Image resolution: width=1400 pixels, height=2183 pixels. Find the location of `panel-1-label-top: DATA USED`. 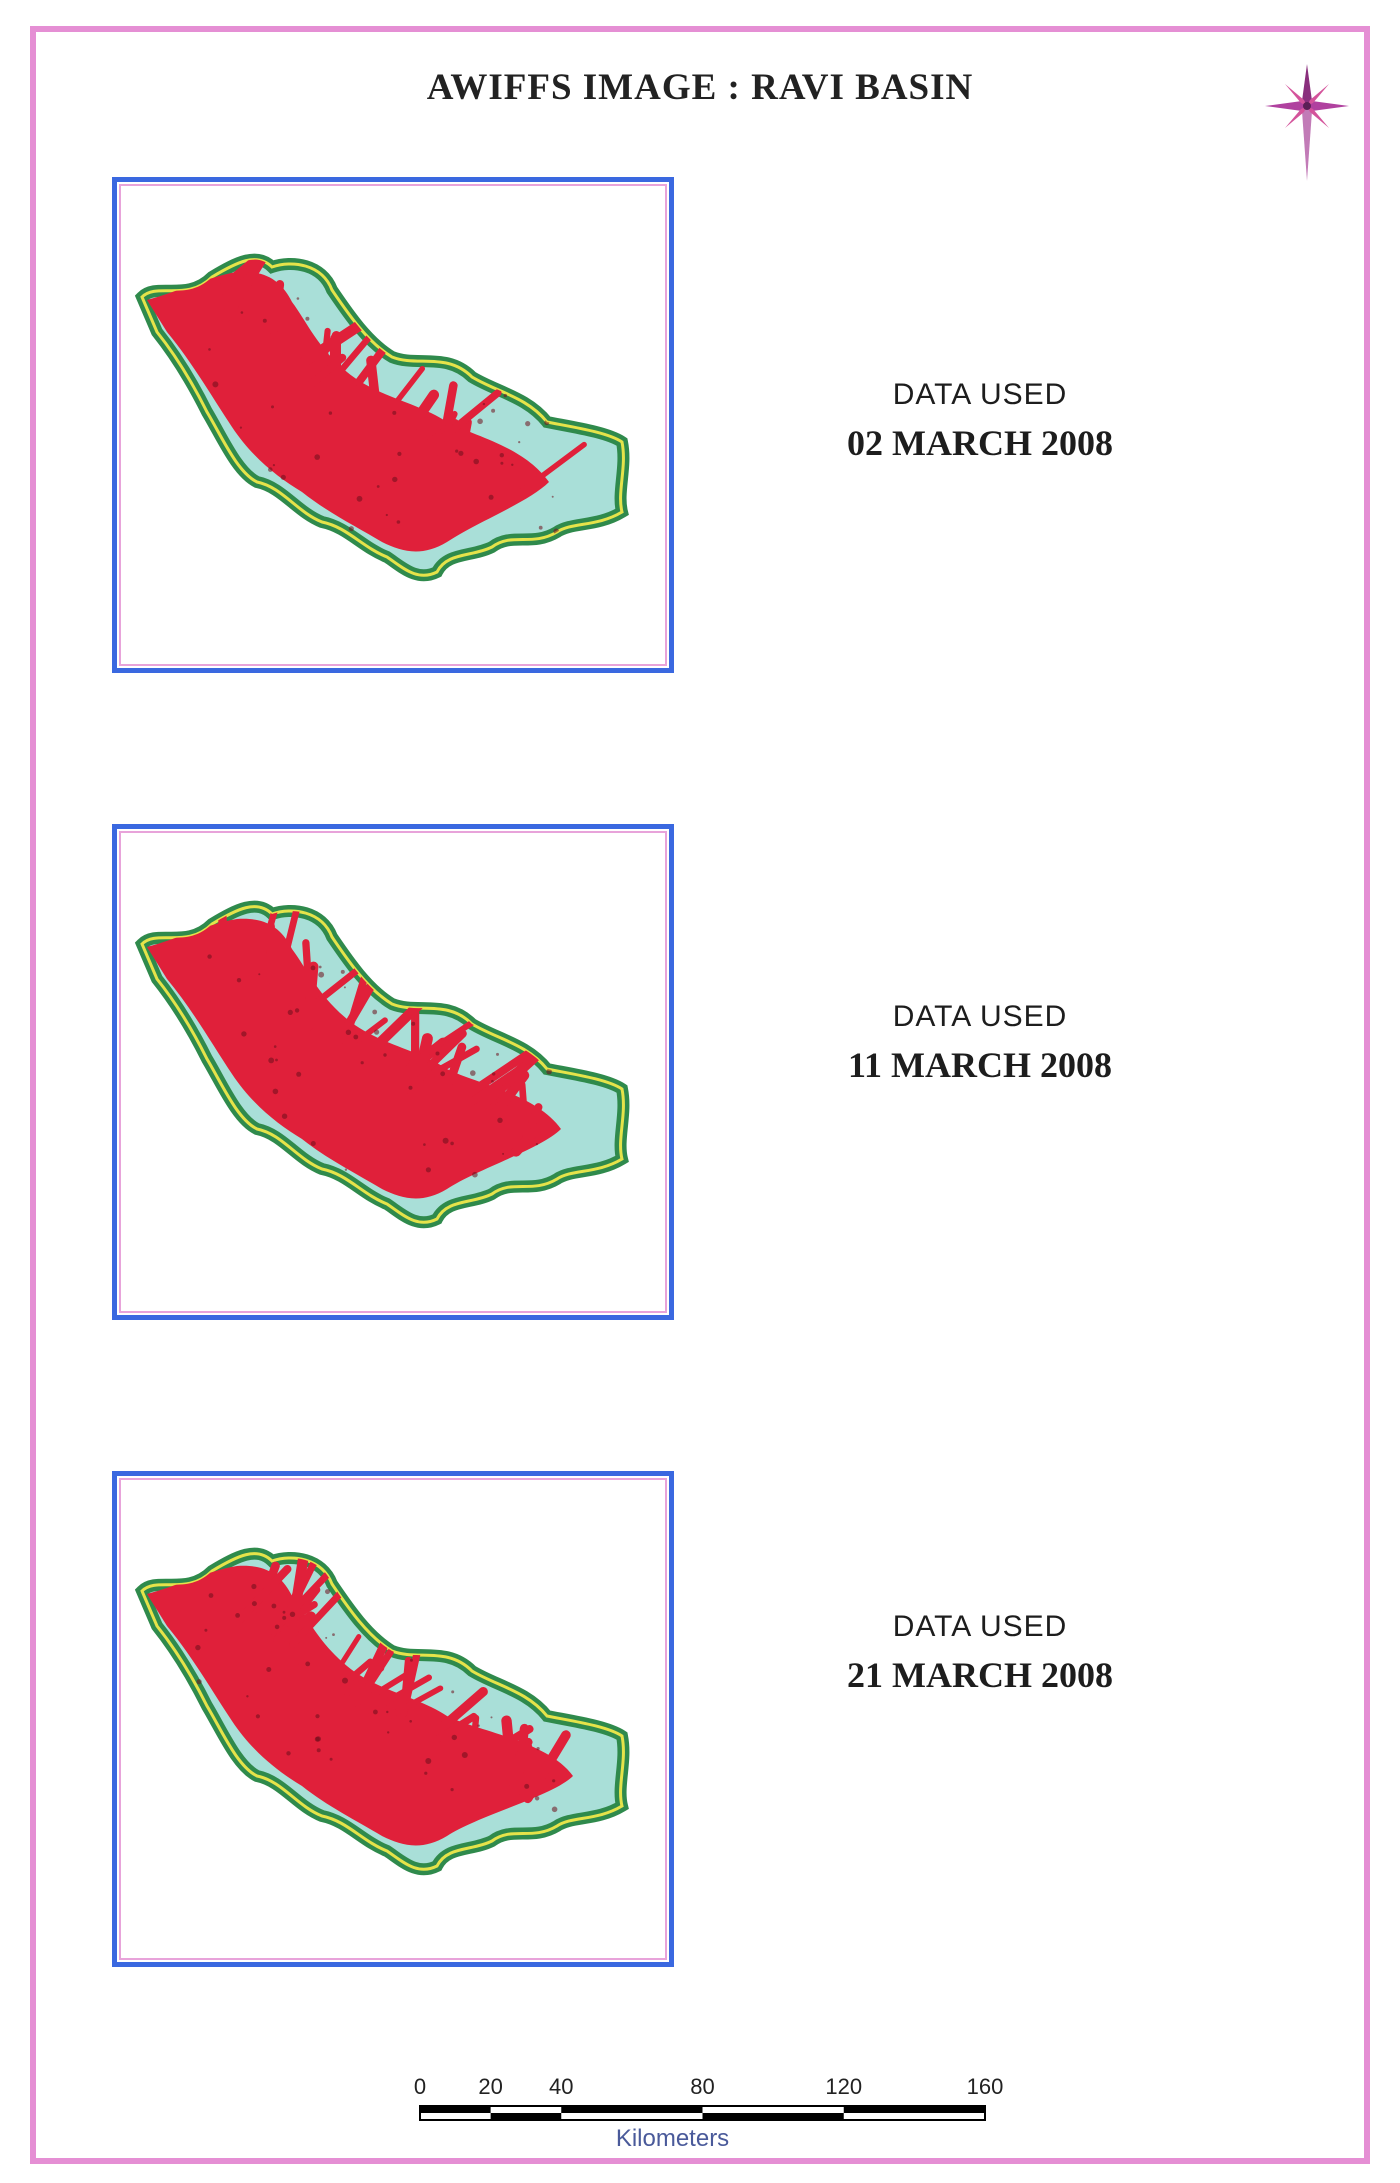

panel-1-label-top: DATA USED is located at coordinates (980, 394).